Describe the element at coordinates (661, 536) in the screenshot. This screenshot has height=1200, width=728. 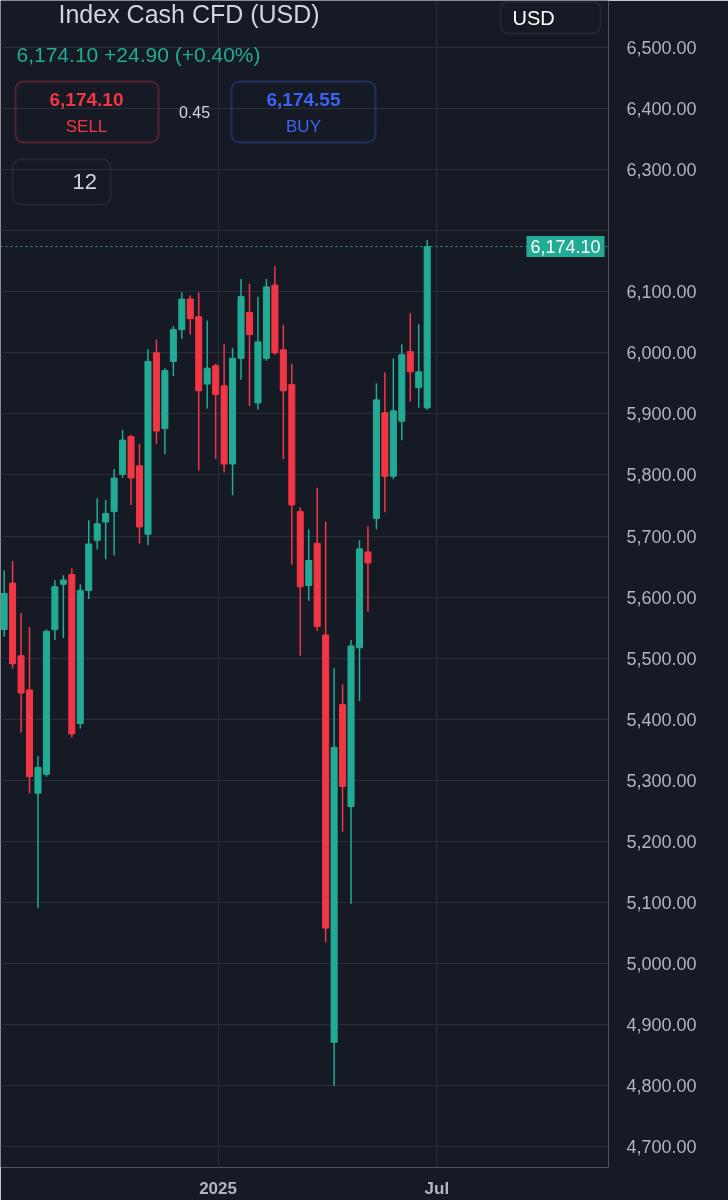
I see `y-tick-label: 5,700.00` at that location.